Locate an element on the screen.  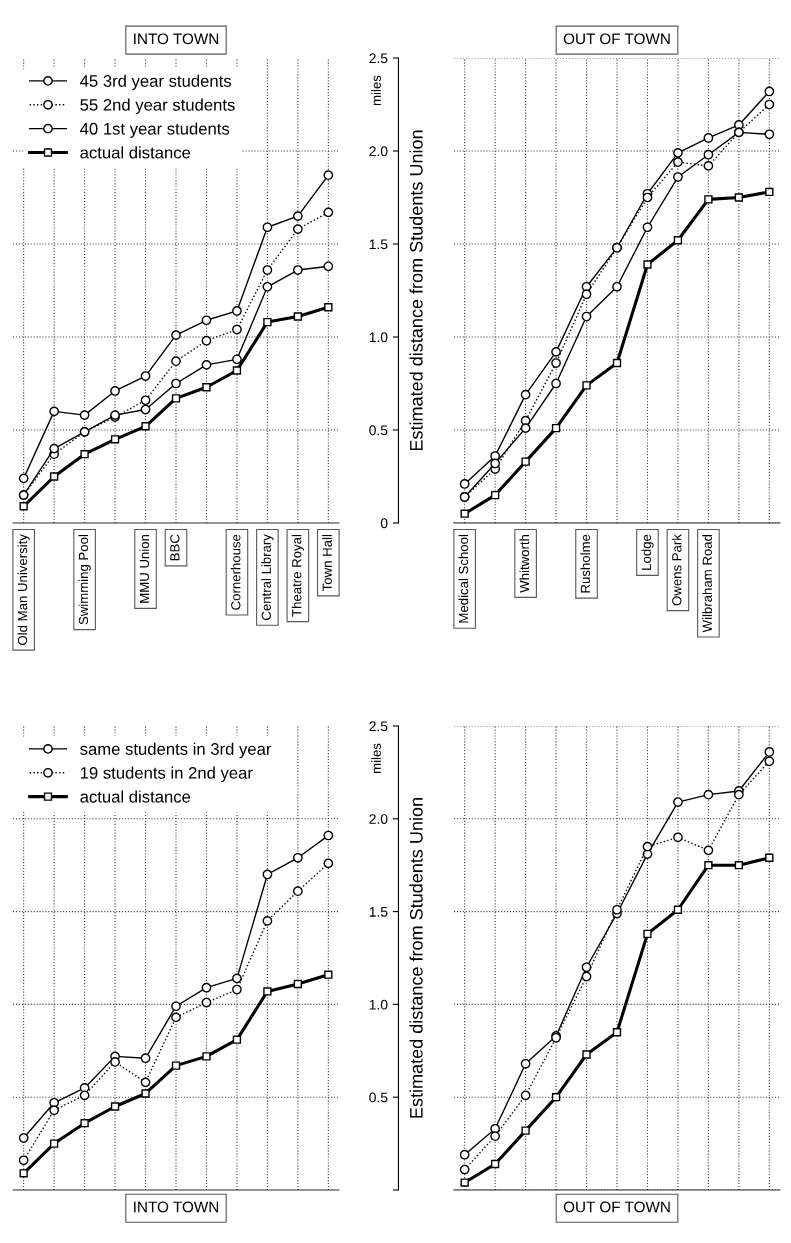
x-tick-label: Cornerhouse is located at coordinates (235, 572).